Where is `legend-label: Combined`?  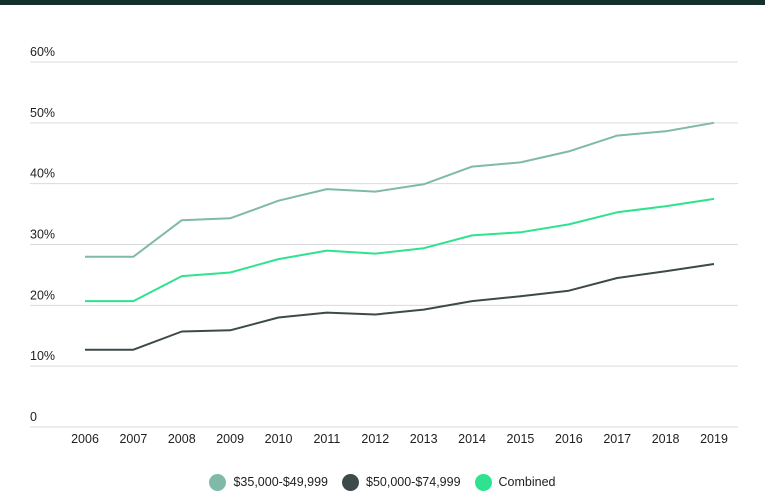 legend-label: Combined is located at coordinates (527, 482).